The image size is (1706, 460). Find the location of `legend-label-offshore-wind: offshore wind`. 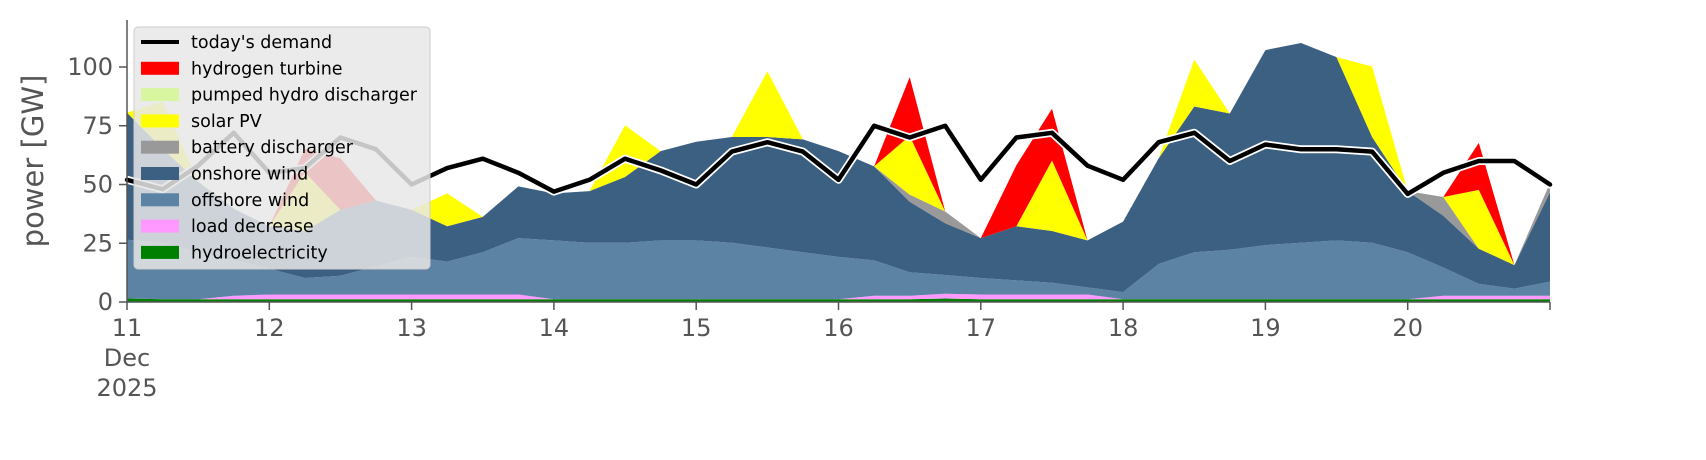

legend-label-offshore-wind: offshore wind is located at coordinates (250, 201).